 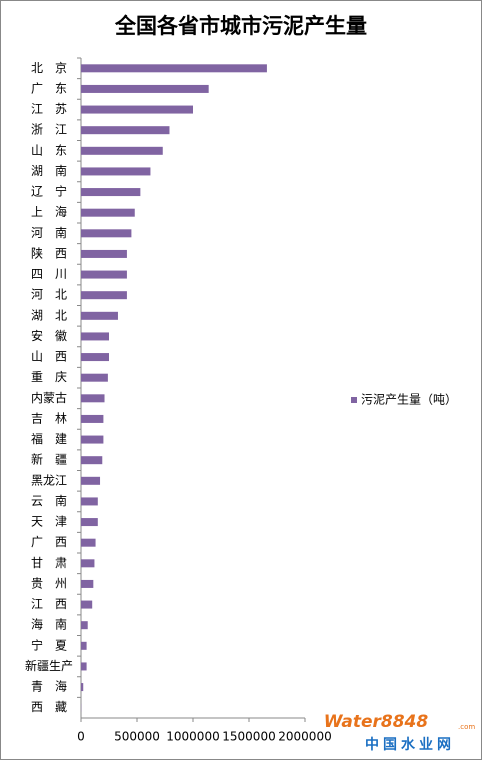 I want to click on y-tick-label: 广 东, so click(x=49, y=88).